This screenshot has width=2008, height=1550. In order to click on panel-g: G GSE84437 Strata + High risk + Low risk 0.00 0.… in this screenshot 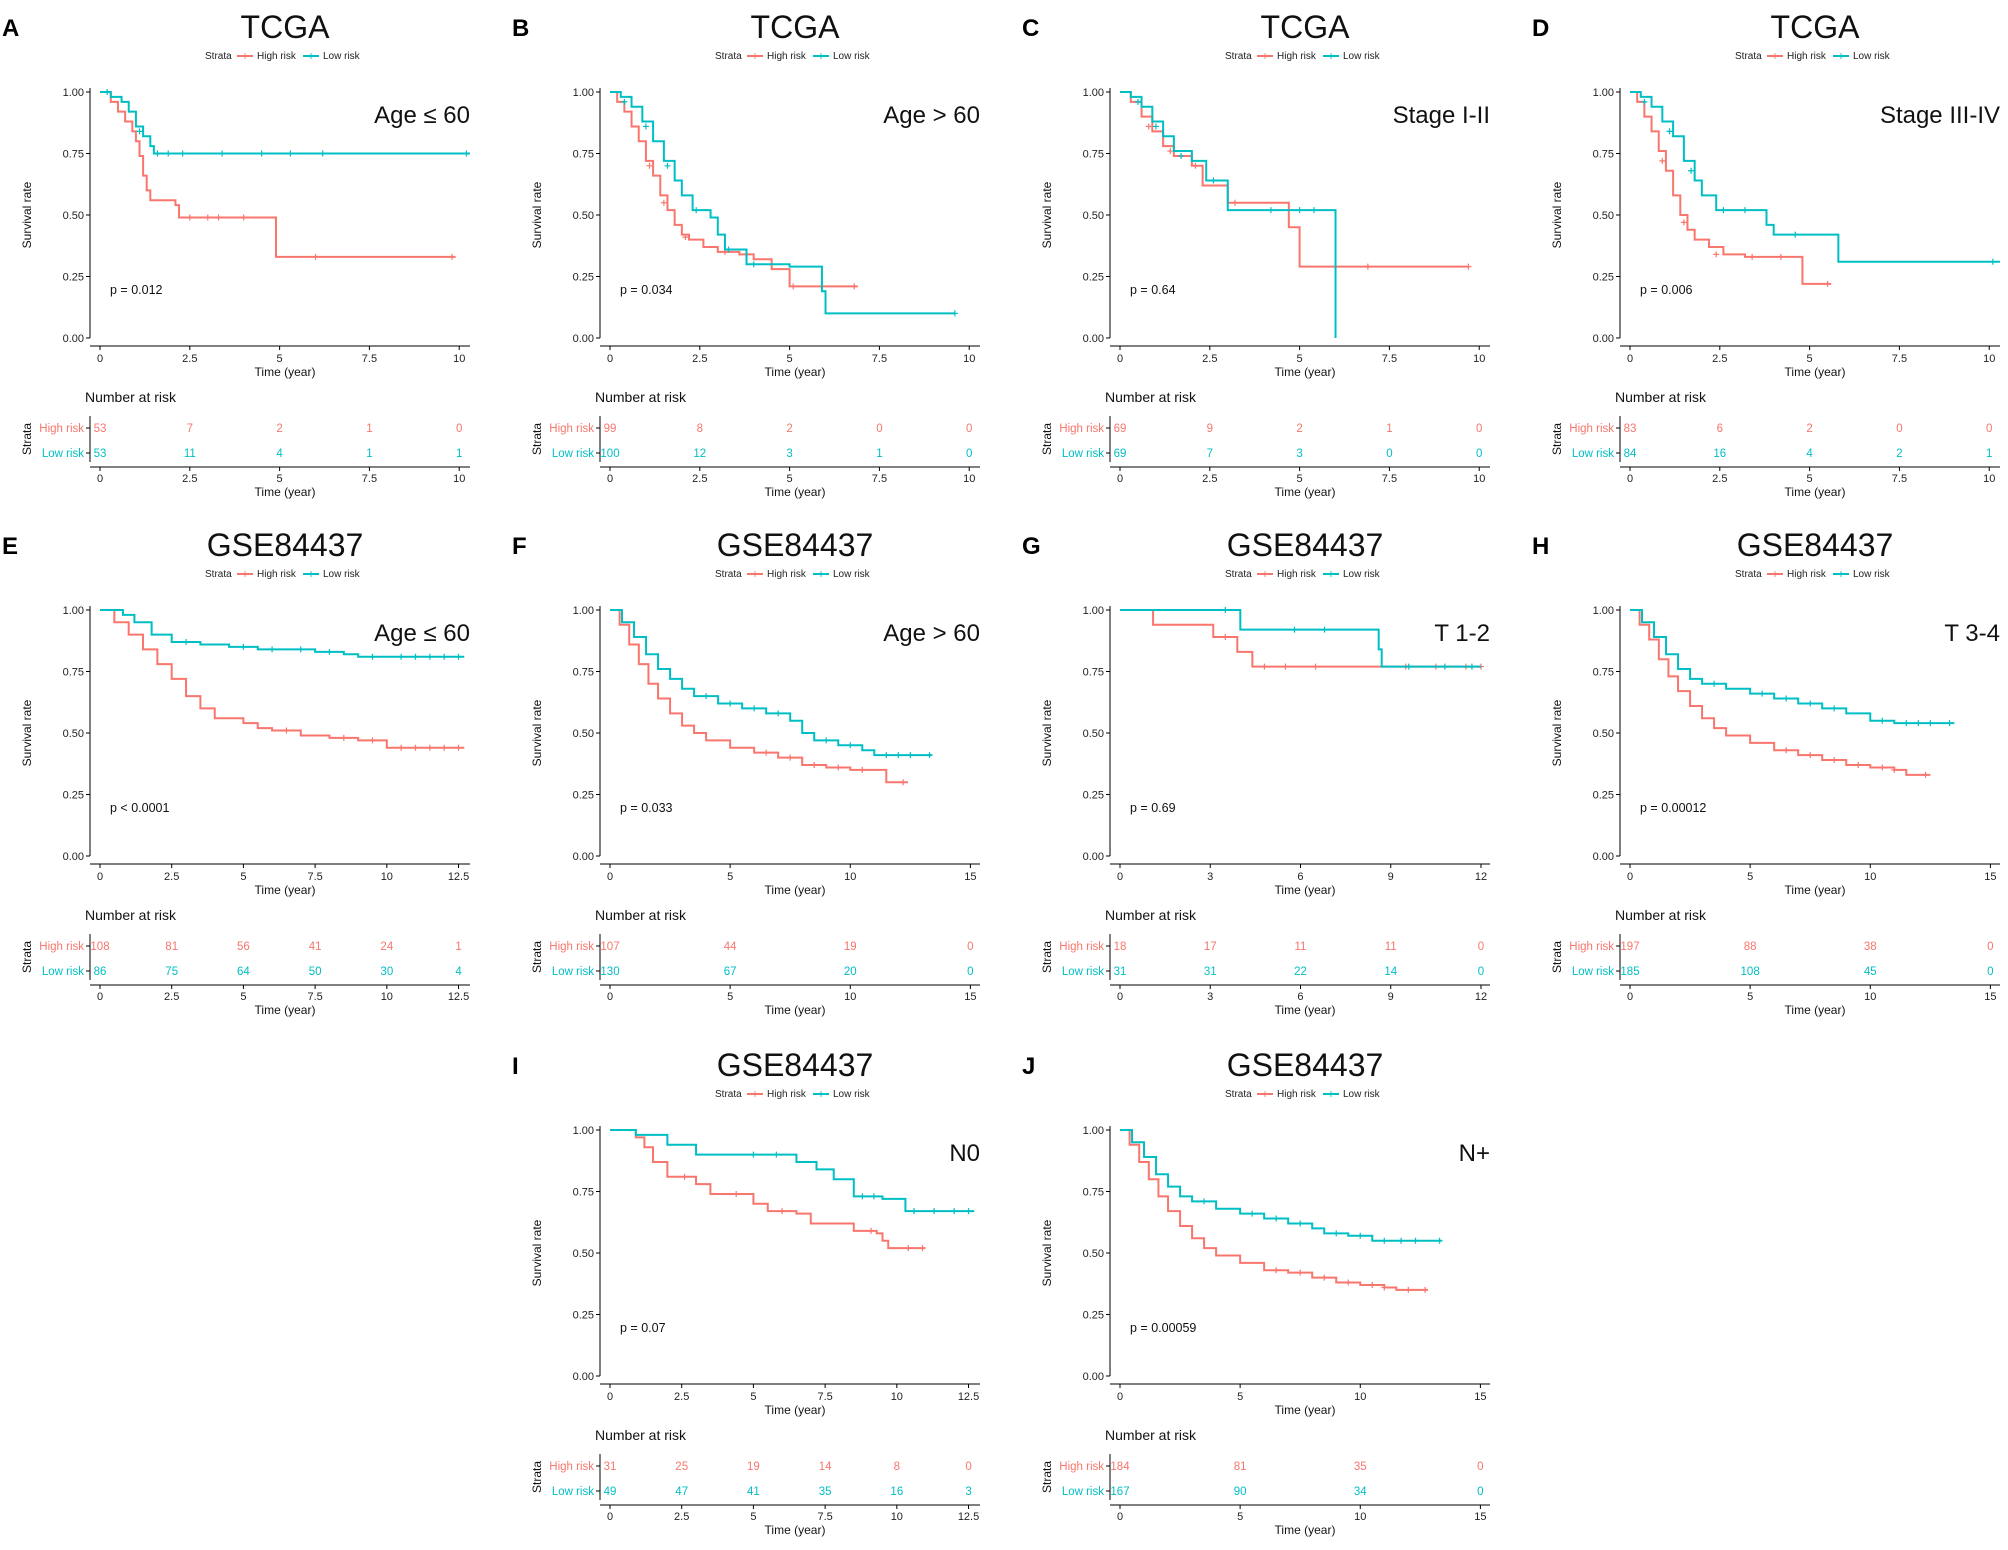, I will do `click(1271, 774)`.